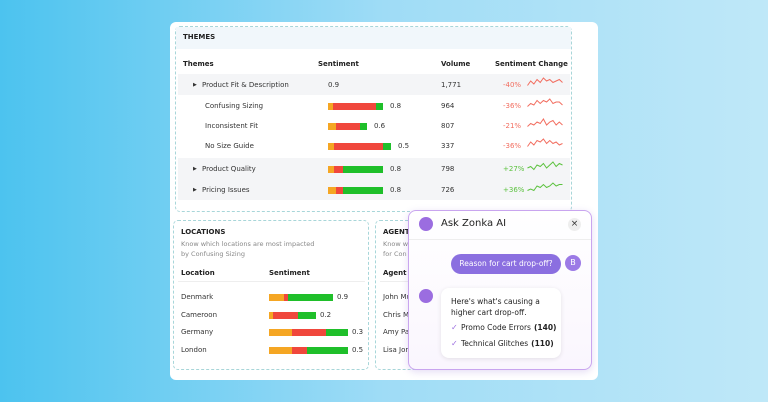 The height and width of the screenshot is (402, 768). What do you see at coordinates (396, 315) in the screenshot?
I see `agent-name: Chris M` at bounding box center [396, 315].